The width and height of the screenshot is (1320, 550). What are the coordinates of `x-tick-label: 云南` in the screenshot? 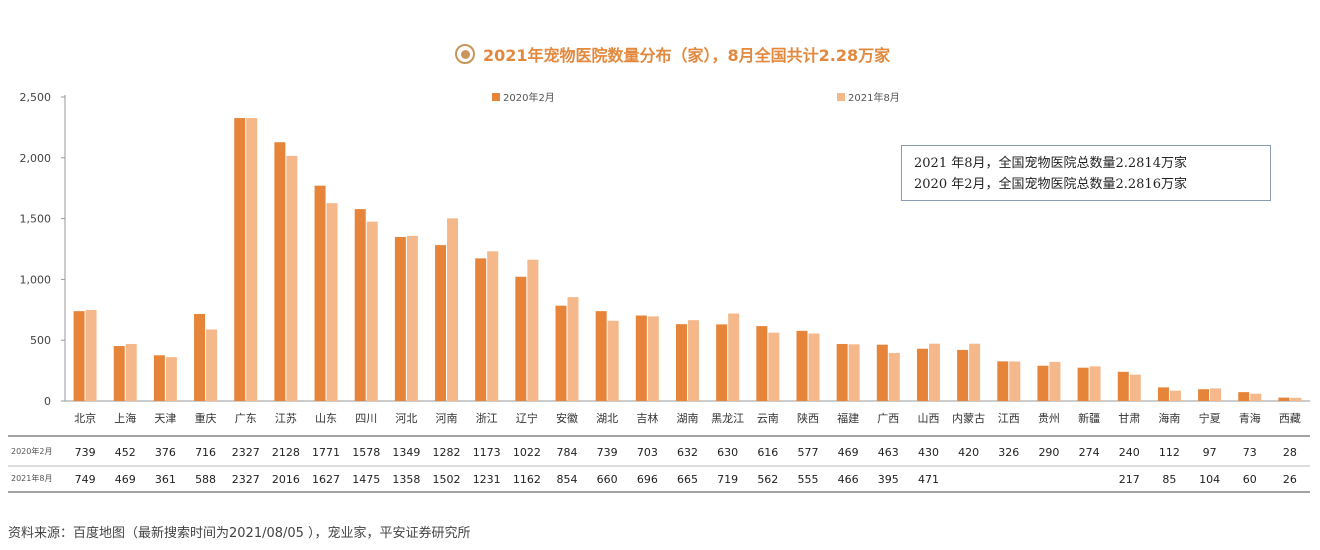 It's located at (768, 418).